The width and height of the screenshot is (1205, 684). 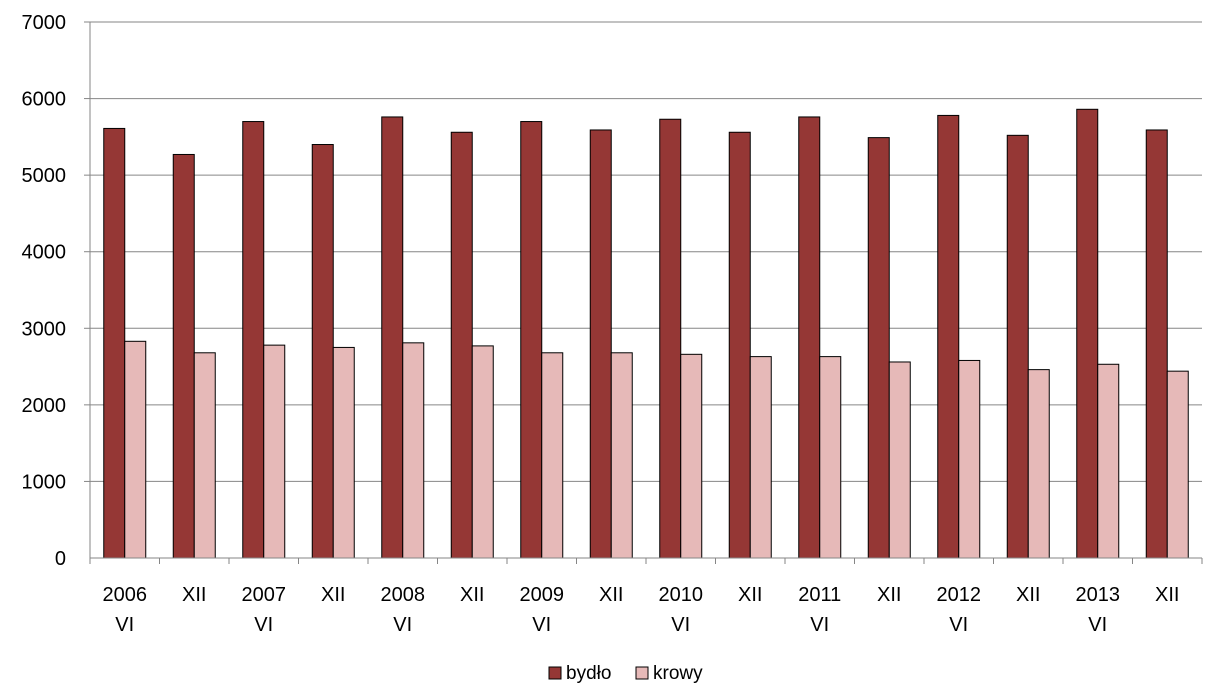 I want to click on x-tick-label: 2009, so click(x=542, y=595).